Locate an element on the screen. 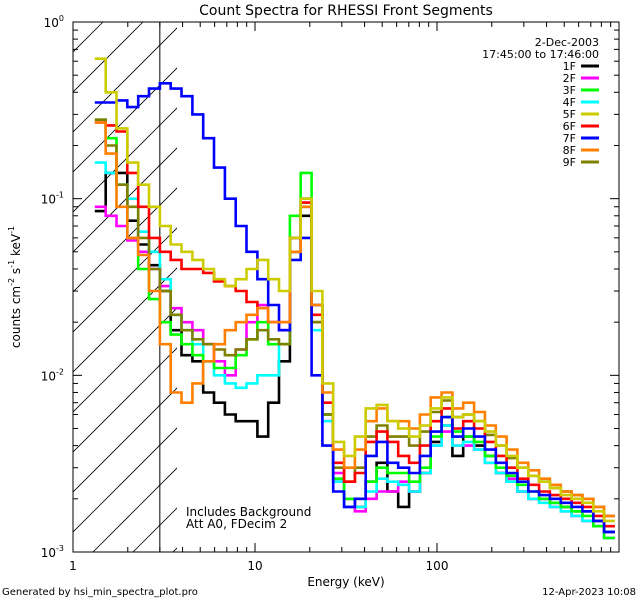  legend-label-7F: 7F is located at coordinates (569, 138).